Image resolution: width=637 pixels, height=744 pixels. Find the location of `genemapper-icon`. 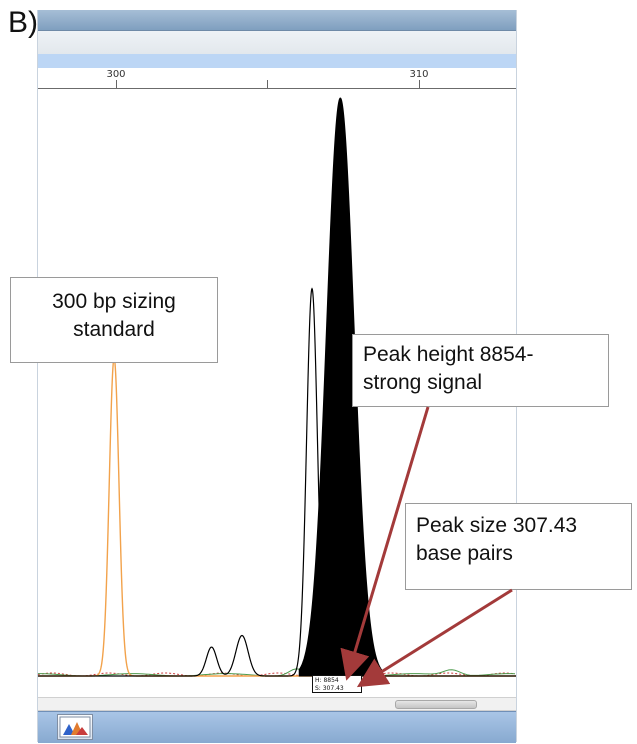

genemapper-icon is located at coordinates (75, 727).